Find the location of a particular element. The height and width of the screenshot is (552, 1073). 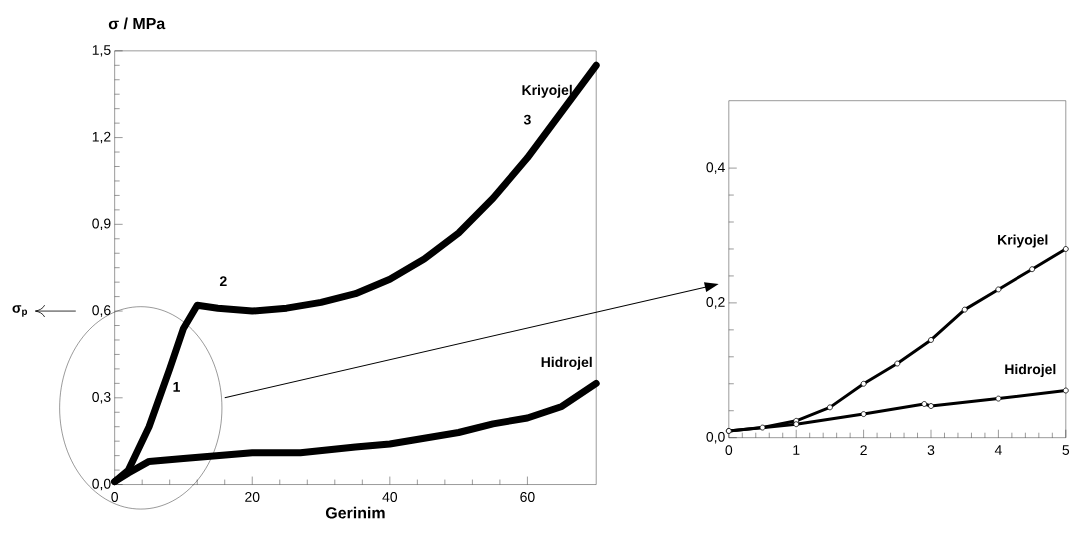

x-tick-label: 4 is located at coordinates (998, 450).